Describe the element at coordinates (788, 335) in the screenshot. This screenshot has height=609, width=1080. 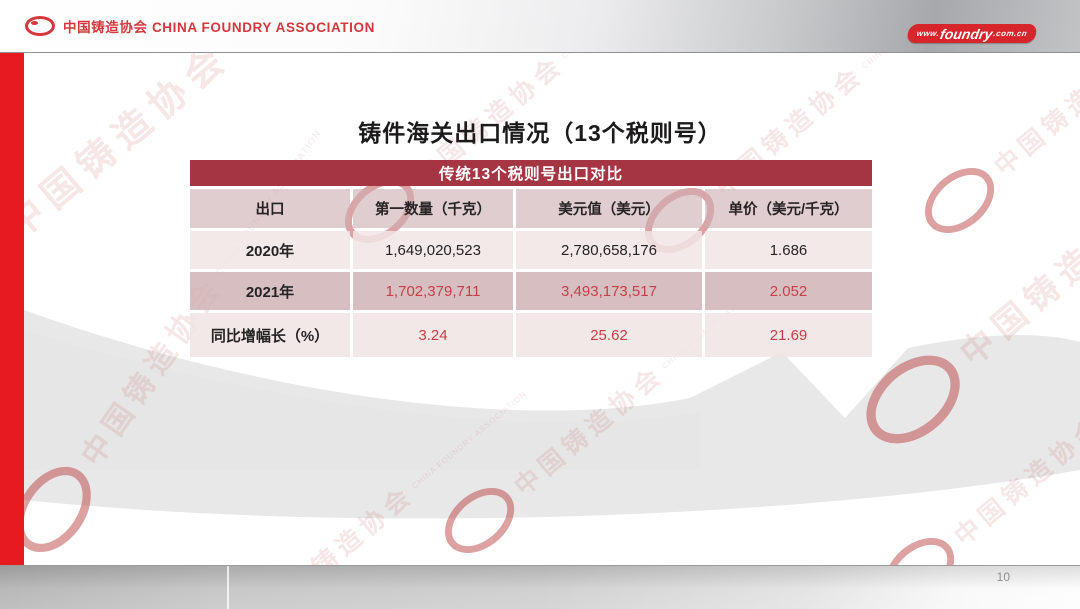
I see `table-row-growth-price: 21.69` at that location.